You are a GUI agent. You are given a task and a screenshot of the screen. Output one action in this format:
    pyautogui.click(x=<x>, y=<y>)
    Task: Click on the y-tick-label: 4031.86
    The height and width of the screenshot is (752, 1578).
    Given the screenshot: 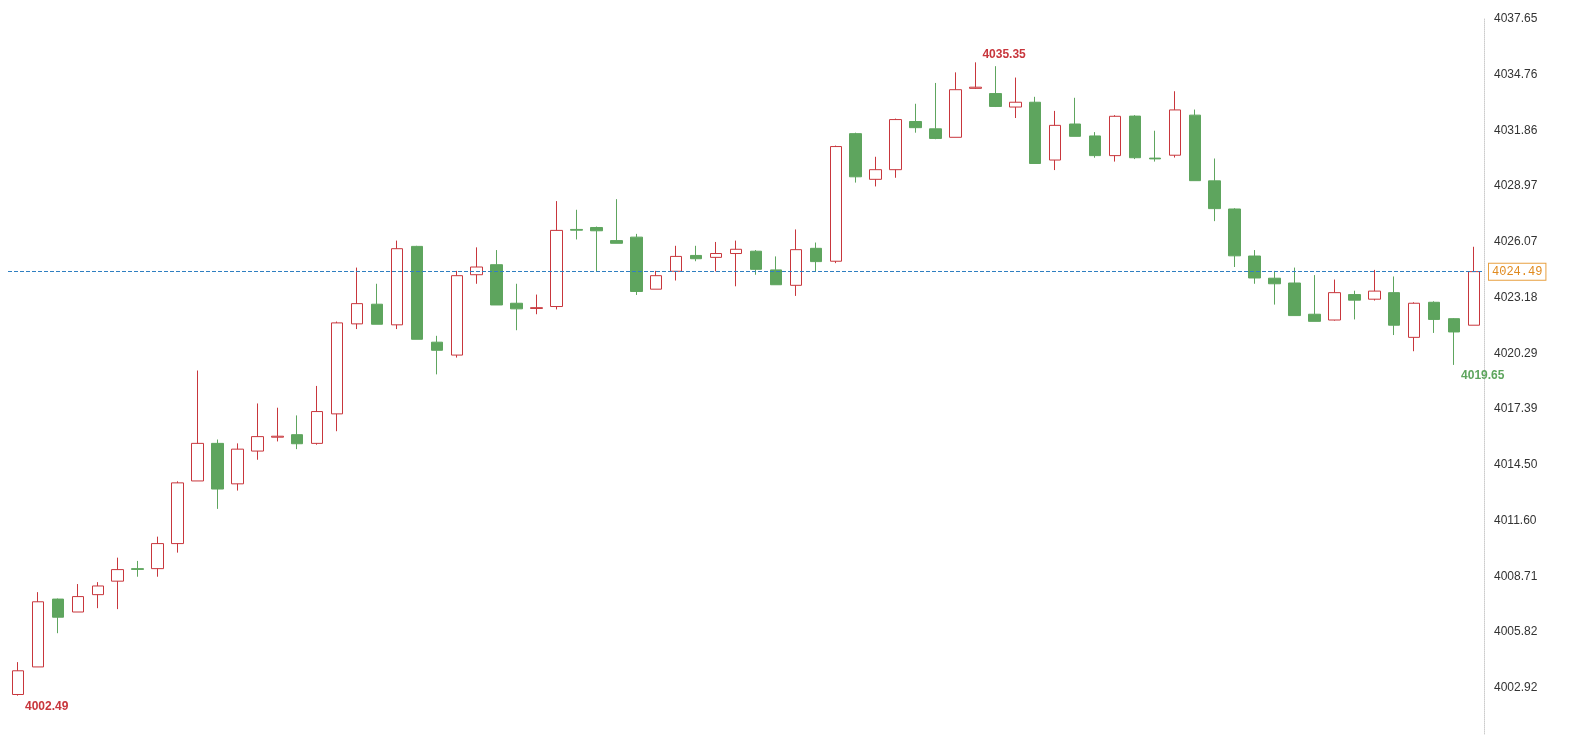 What is the action you would take?
    pyautogui.click(x=1516, y=129)
    